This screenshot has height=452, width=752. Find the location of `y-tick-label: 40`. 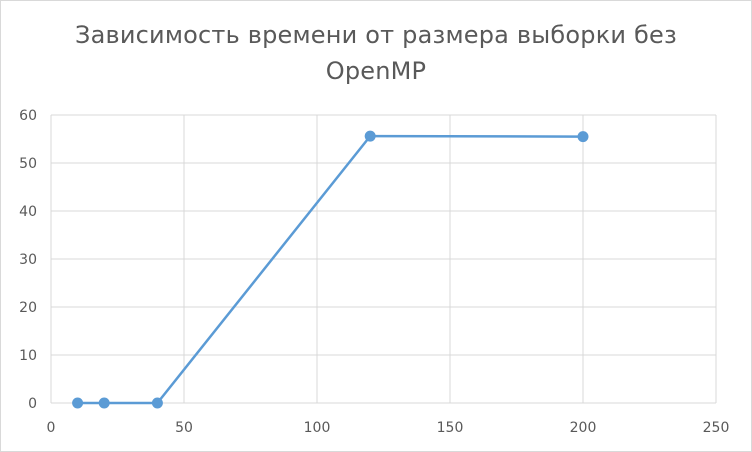

y-tick-label: 40 is located at coordinates (28, 212).